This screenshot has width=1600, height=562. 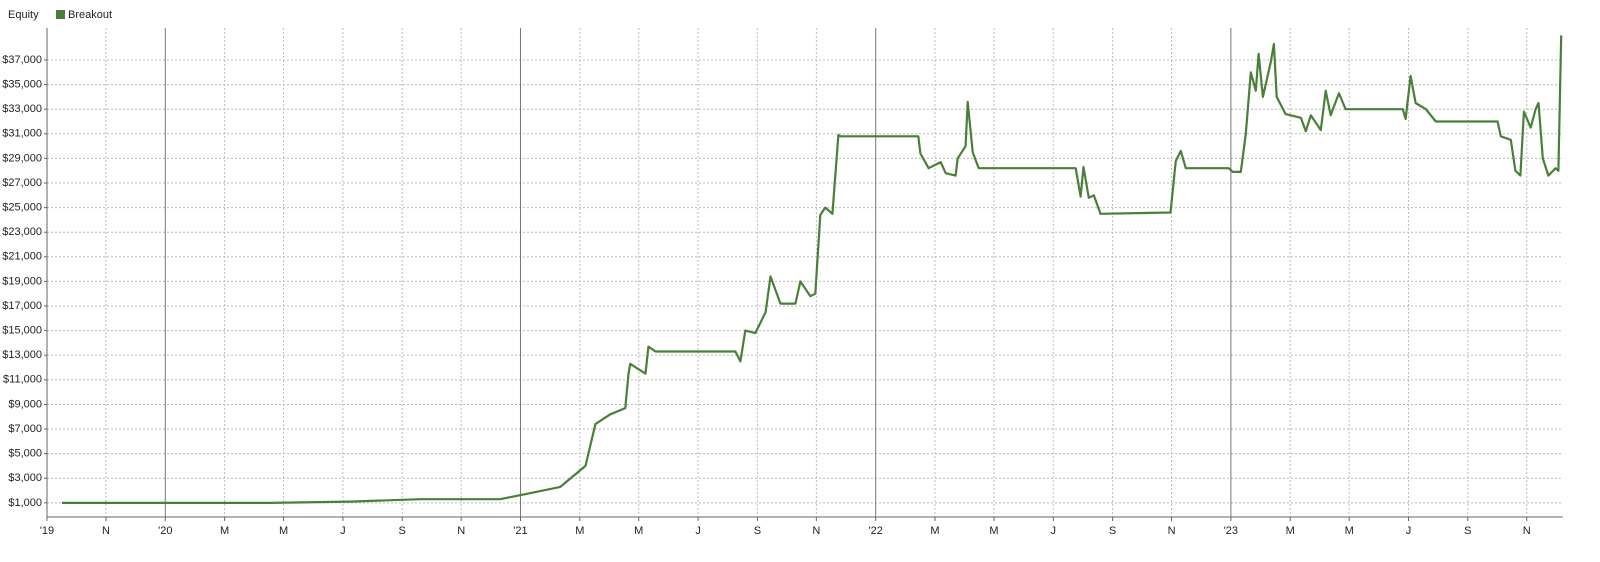 I want to click on y-tick-label: $33,000, so click(x=22, y=109).